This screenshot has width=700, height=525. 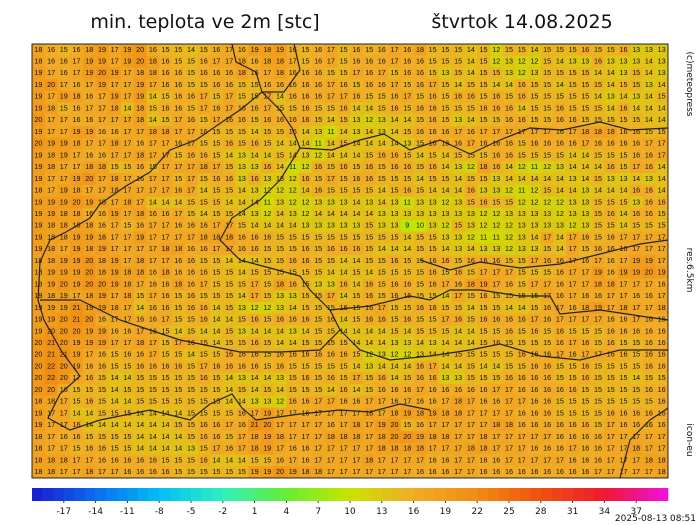 I want to click on colorbar-tick-label: 10, so click(x=350, y=512).